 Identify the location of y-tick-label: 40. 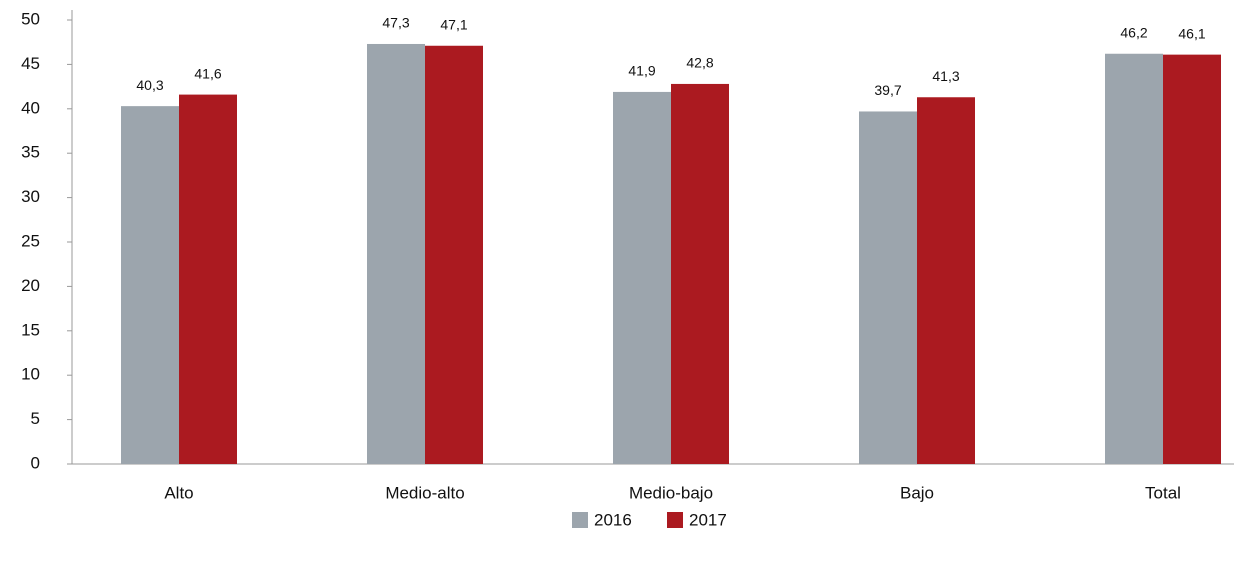
(30, 107).